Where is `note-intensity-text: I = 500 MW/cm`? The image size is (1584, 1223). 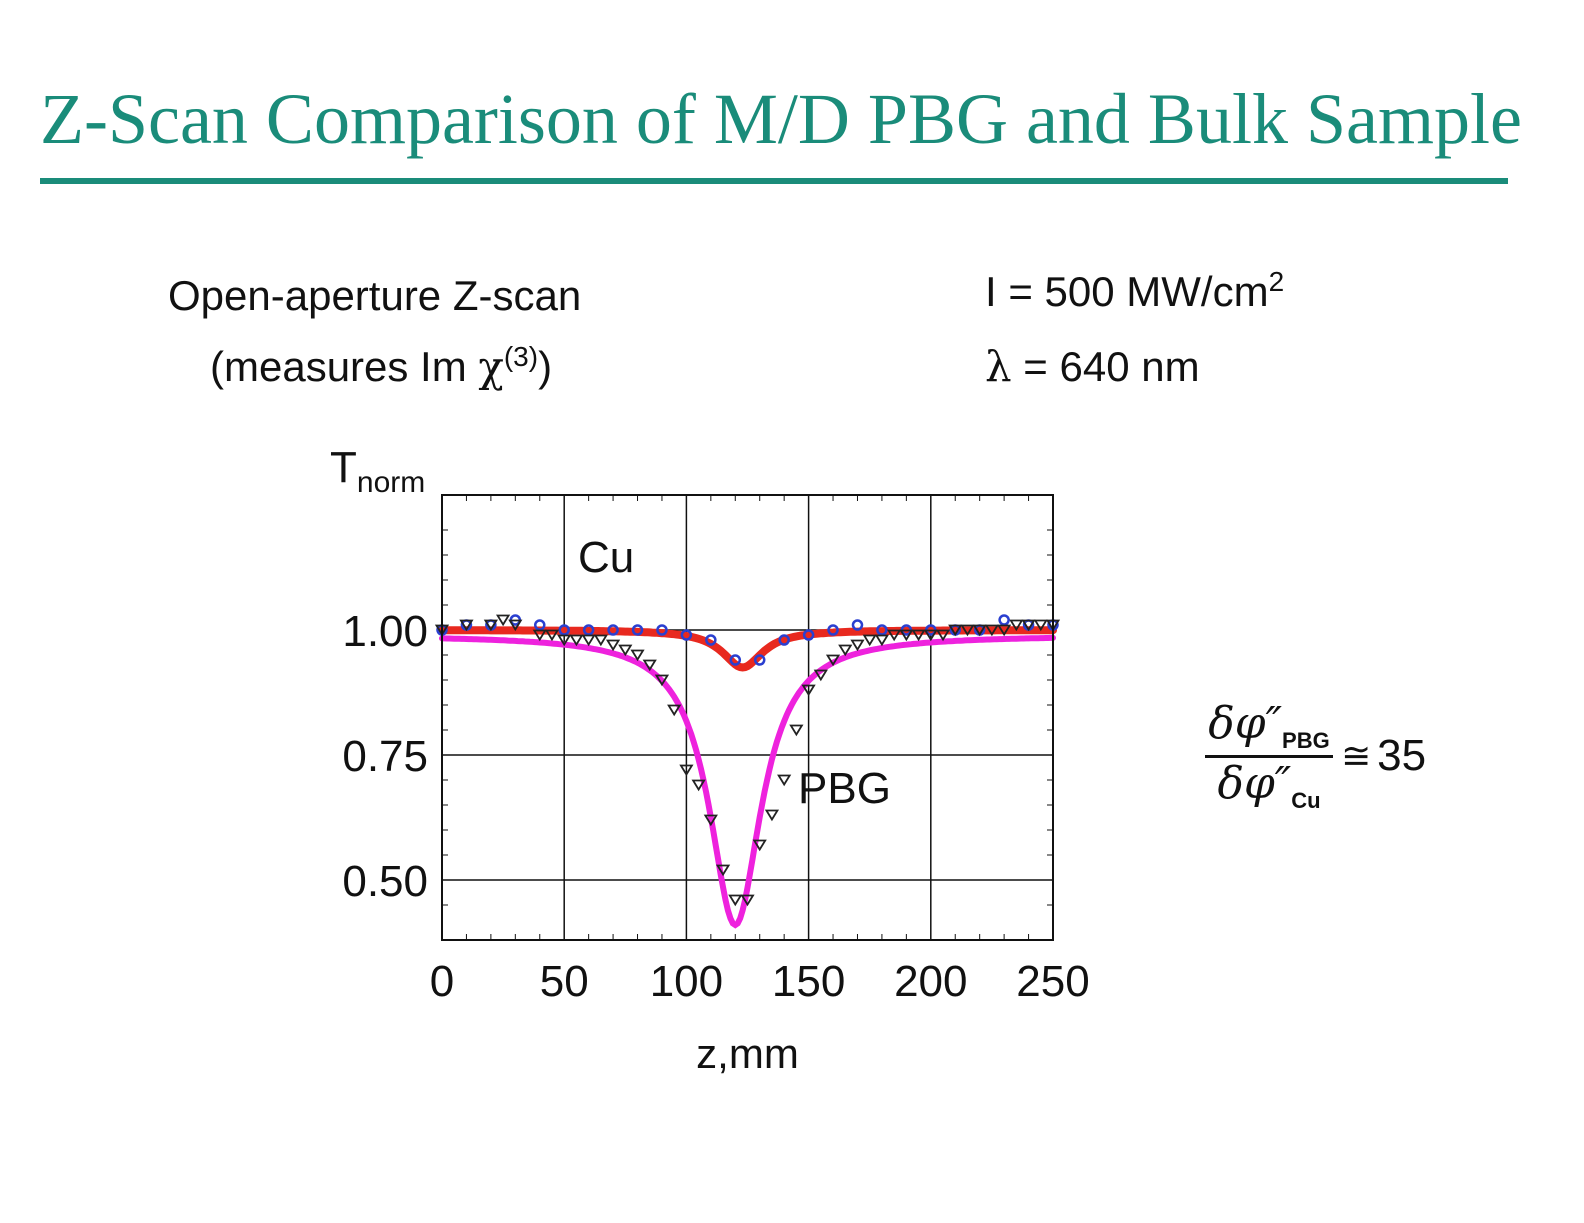
note-intensity-text: I = 500 MW/cm is located at coordinates (1127, 291).